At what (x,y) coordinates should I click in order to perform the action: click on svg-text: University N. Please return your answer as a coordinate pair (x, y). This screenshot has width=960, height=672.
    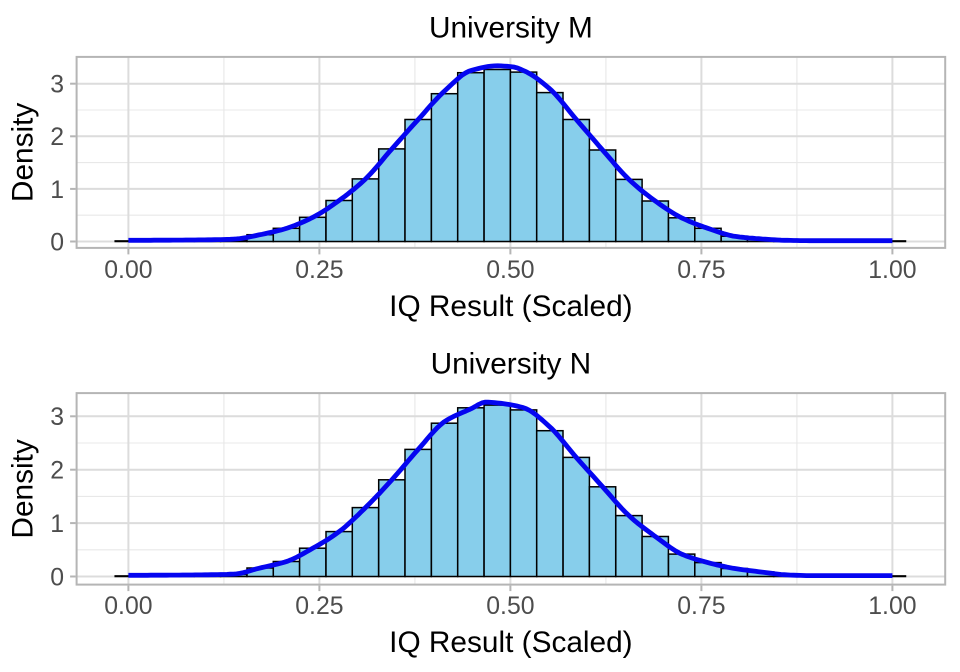
    Looking at the image, I should click on (511, 364).